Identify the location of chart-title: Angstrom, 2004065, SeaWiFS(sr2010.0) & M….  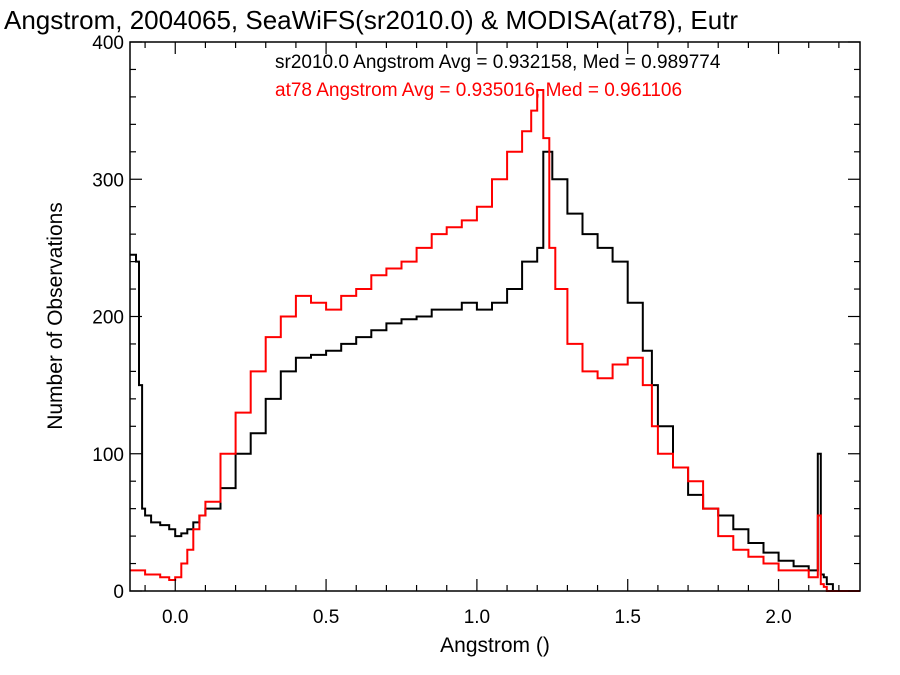
(371, 20).